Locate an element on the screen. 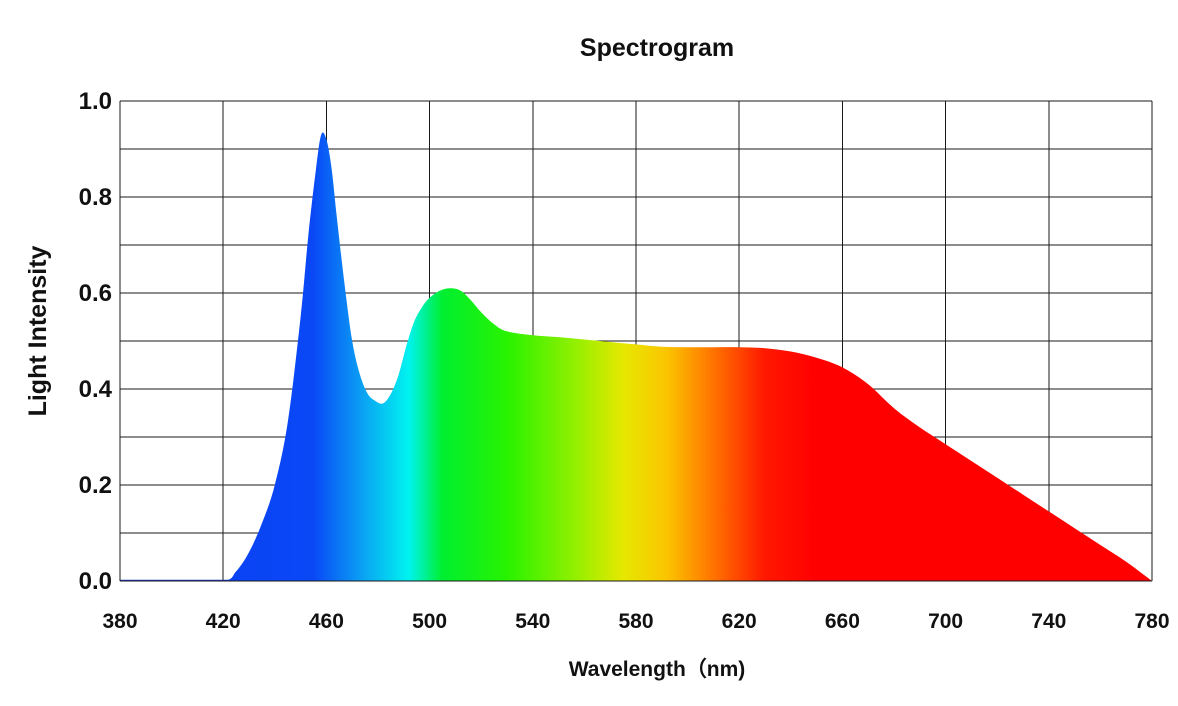 The width and height of the screenshot is (1178, 706). x-tick-label: 780 is located at coordinates (1151, 621).